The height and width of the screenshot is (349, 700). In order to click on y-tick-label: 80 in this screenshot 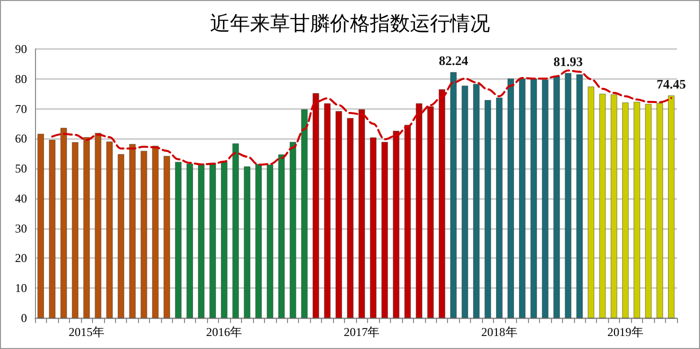, I will do `click(21, 79)`.